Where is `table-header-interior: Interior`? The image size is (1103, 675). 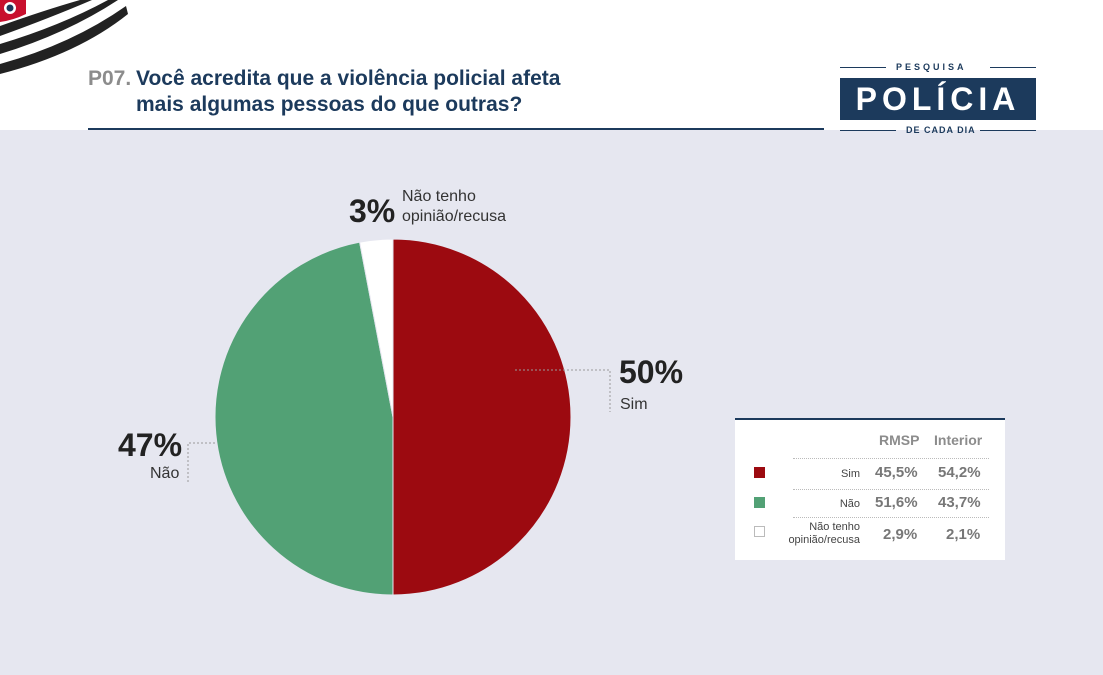 table-header-interior: Interior is located at coordinates (958, 440).